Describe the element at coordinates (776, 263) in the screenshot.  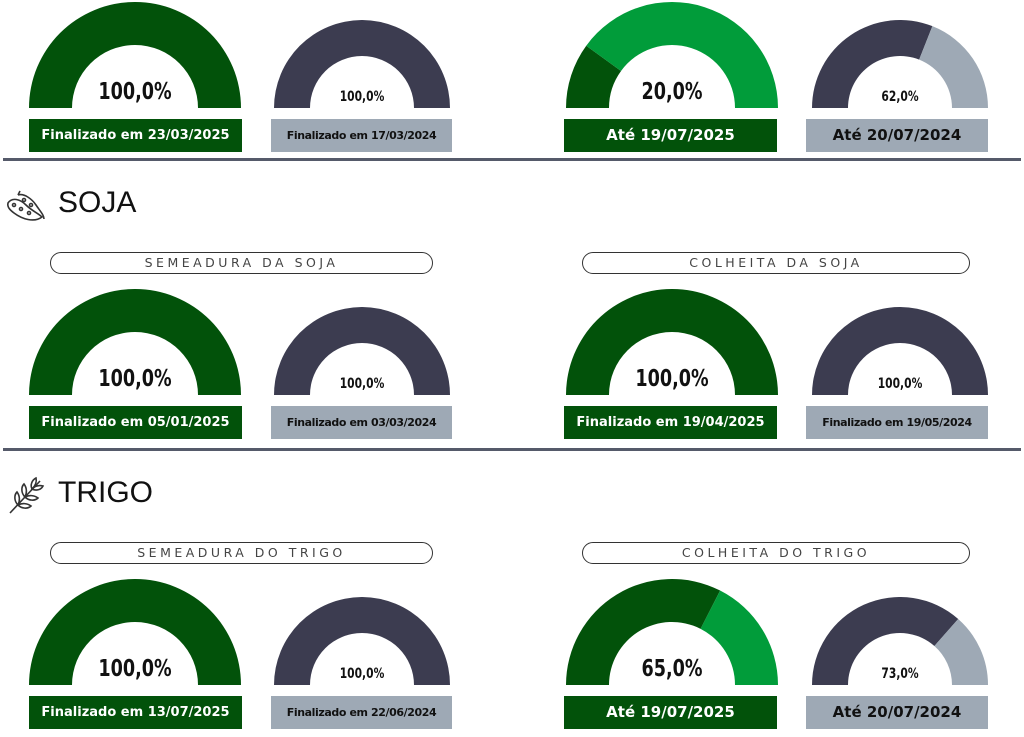
I see `stage-label: COLHEITA DA SOJA` at that location.